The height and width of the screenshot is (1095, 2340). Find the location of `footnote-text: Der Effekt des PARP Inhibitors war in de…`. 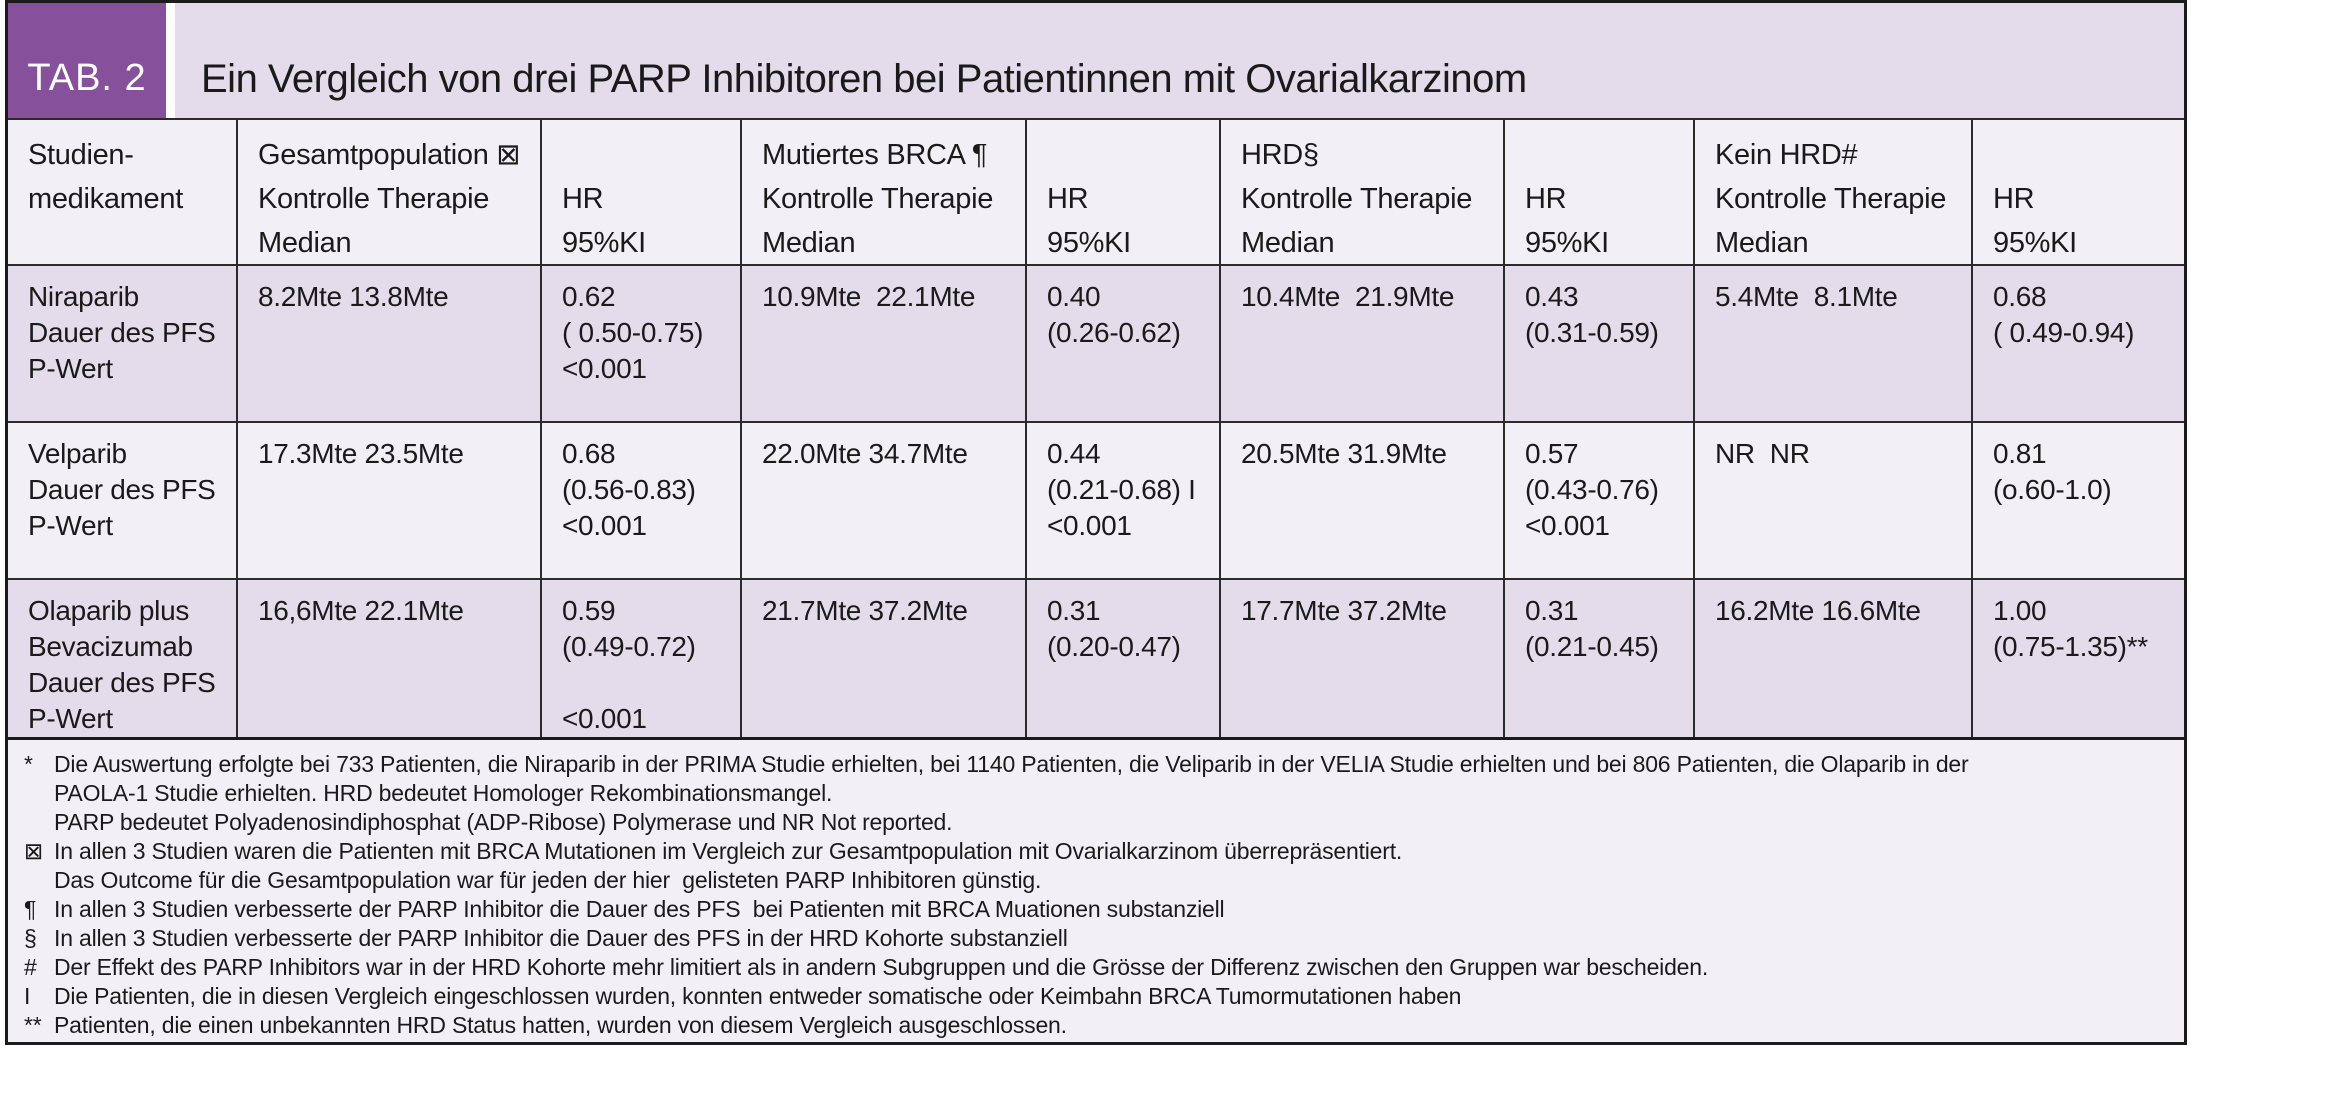

footnote-text: Der Effekt des PARP Inhibitors war in de… is located at coordinates (881, 967).